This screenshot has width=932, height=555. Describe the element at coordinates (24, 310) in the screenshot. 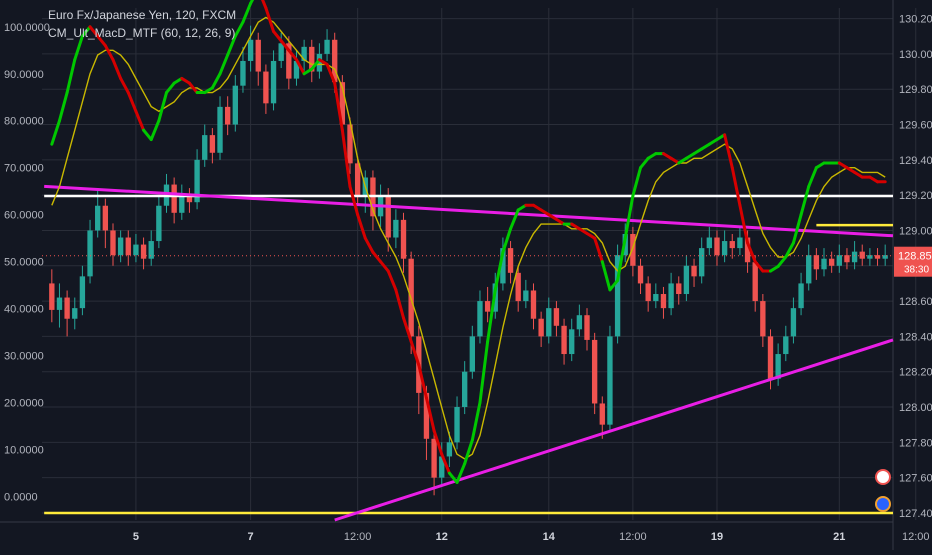

I see `left-axis-tick-label: 40.0000` at that location.